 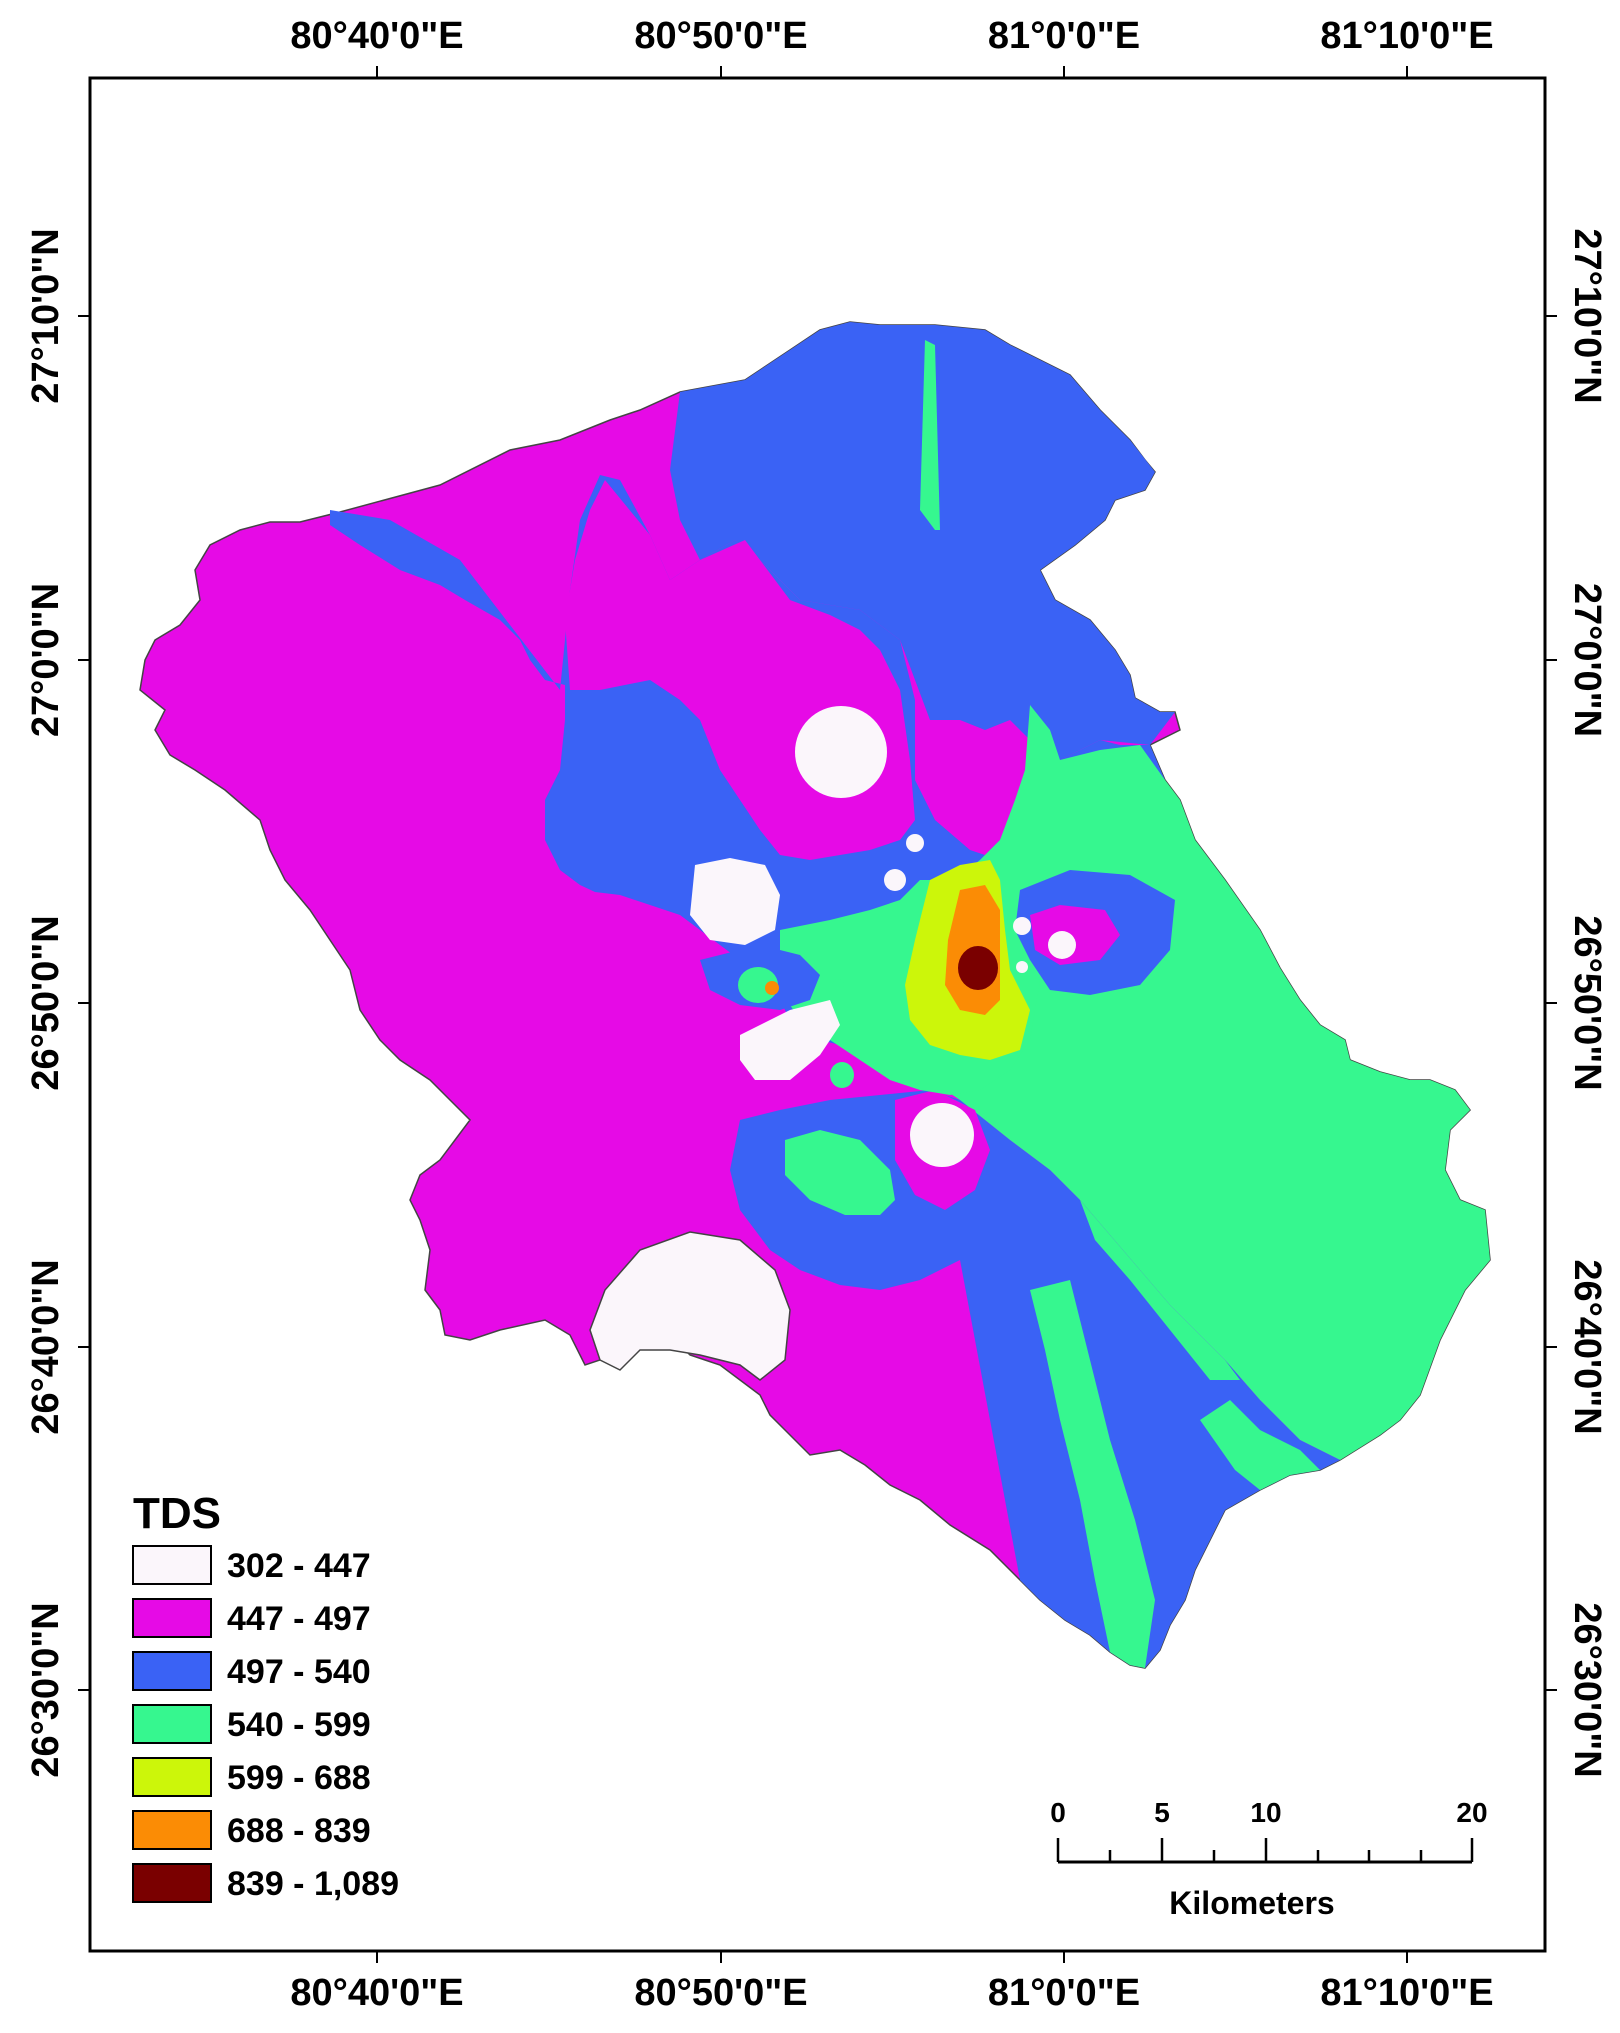 What do you see at coordinates (376, 1993) in the screenshot?
I see `bottom-longitude-label-0: 80°40'0"E` at bounding box center [376, 1993].